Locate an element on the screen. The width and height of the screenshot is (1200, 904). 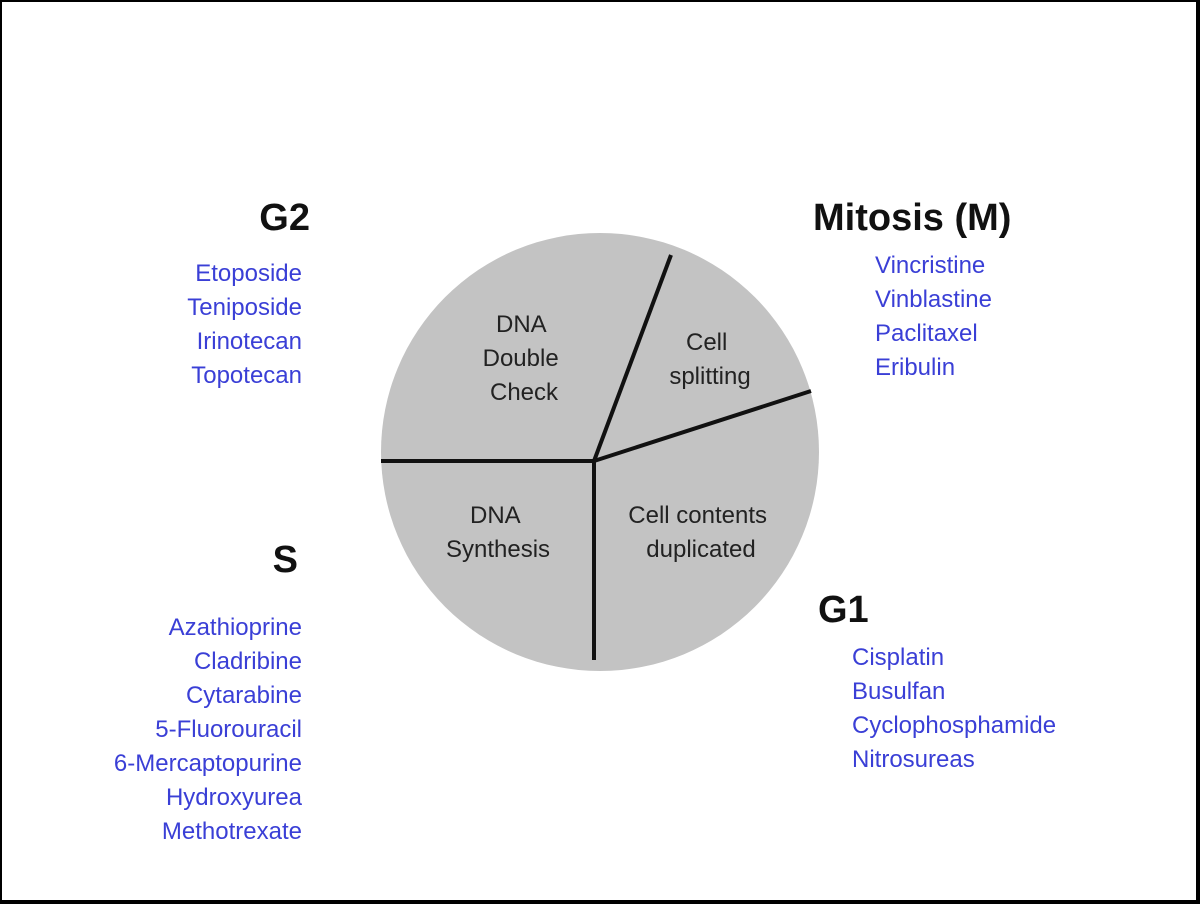
segment-s-line: DNA is located at coordinates (495, 515).